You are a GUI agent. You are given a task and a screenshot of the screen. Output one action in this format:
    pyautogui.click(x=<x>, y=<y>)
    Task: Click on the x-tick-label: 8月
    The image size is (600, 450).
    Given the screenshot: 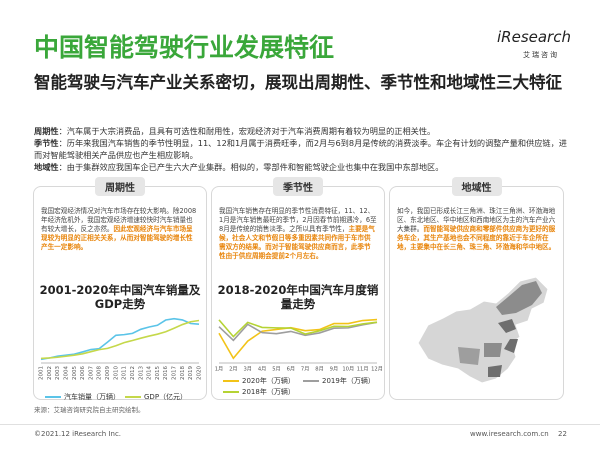 What is the action you would take?
    pyautogui.click(x=319, y=369)
    